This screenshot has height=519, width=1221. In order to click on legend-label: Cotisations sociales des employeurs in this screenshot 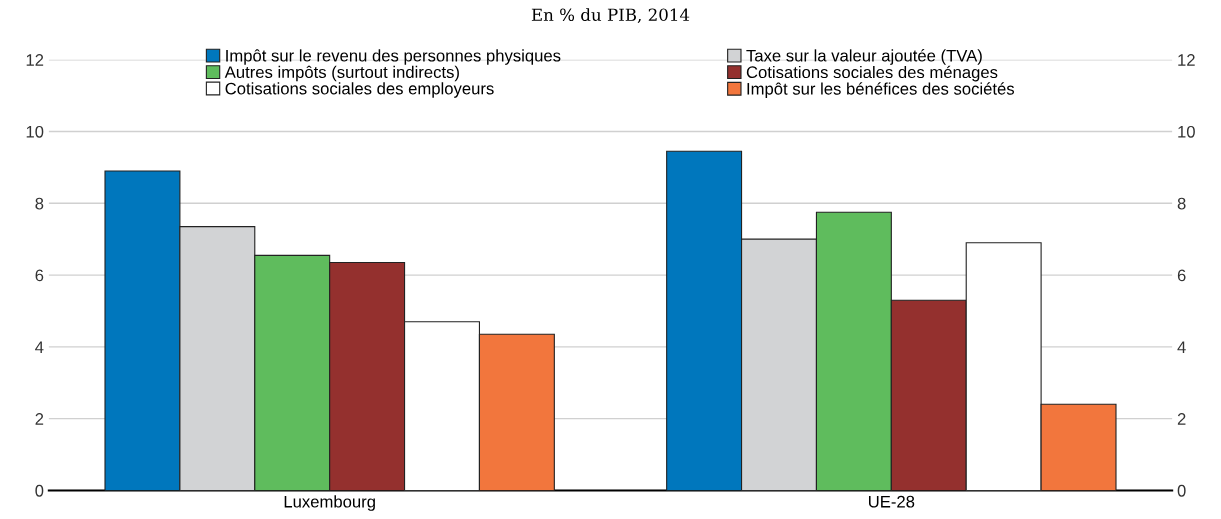, I will do `click(359, 90)`.